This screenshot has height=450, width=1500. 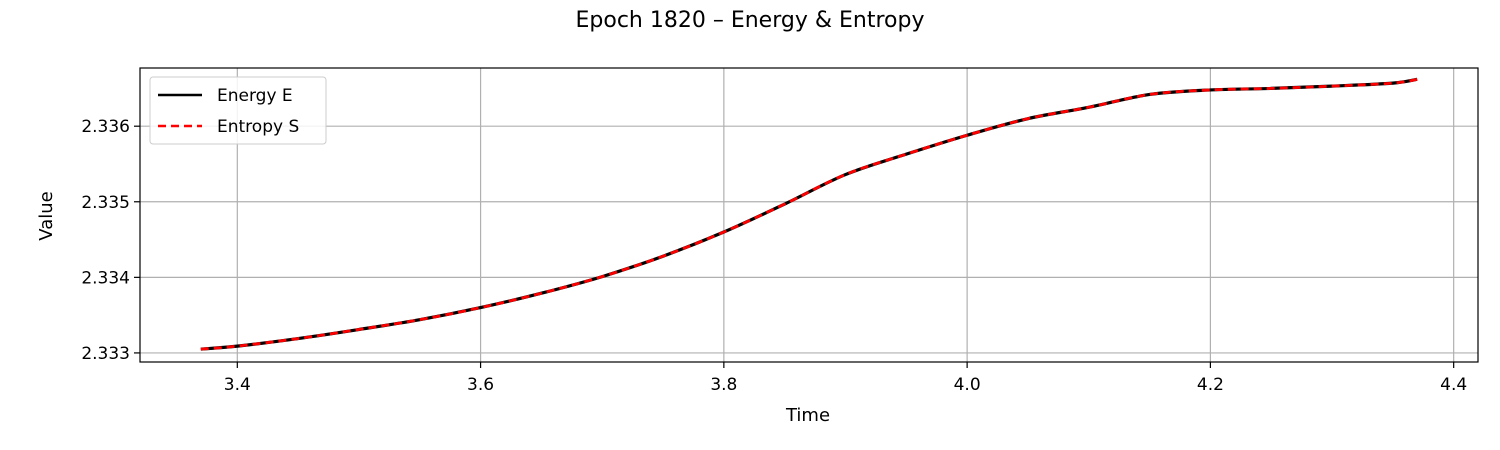 What do you see at coordinates (237, 385) in the screenshot?
I see `x-tick-label: 3.4` at bounding box center [237, 385].